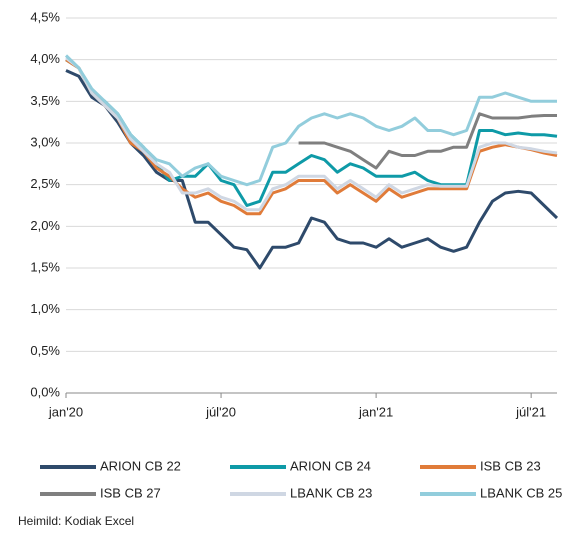  Describe the element at coordinates (45, 100) in the screenshot. I see `y-tick-label: 3,5%` at that location.